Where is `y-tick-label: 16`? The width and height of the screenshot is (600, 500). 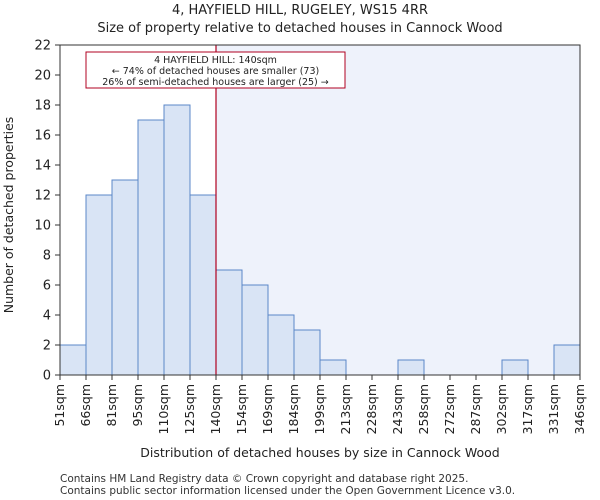 y-tick-label: 16 is located at coordinates (42, 136).